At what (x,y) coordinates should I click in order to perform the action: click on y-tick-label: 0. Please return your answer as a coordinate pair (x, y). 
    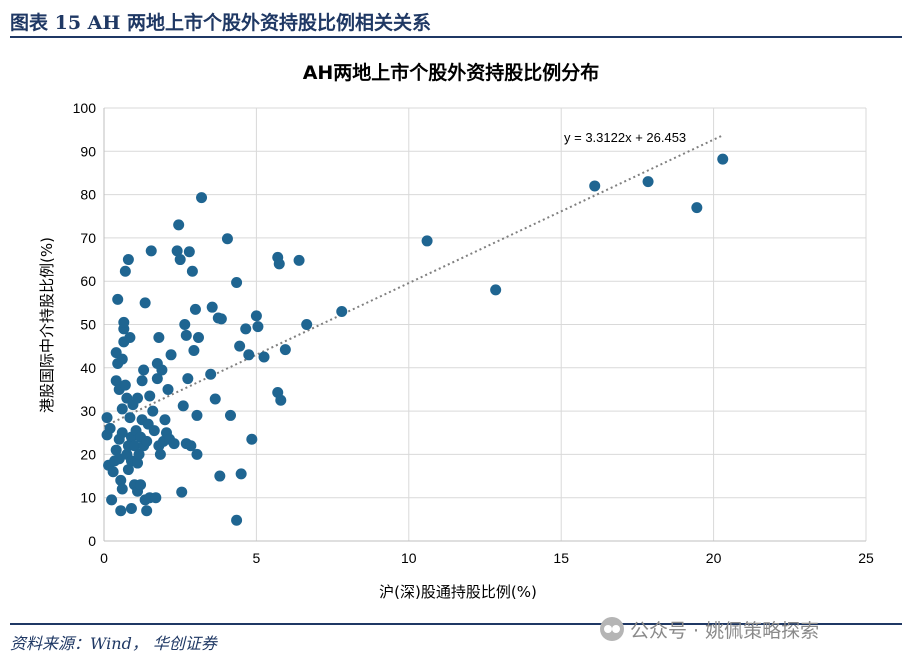
    Looking at the image, I should click on (92, 541).